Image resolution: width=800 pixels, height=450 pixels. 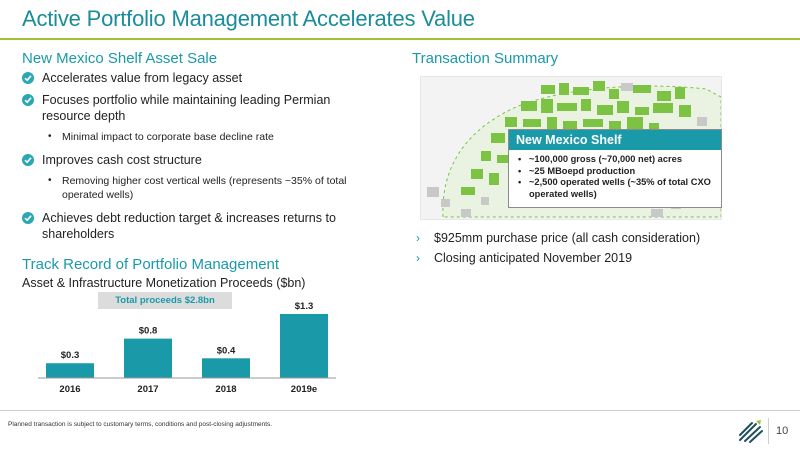 What do you see at coordinates (304, 346) in the screenshot?
I see `bar-2019e` at bounding box center [304, 346].